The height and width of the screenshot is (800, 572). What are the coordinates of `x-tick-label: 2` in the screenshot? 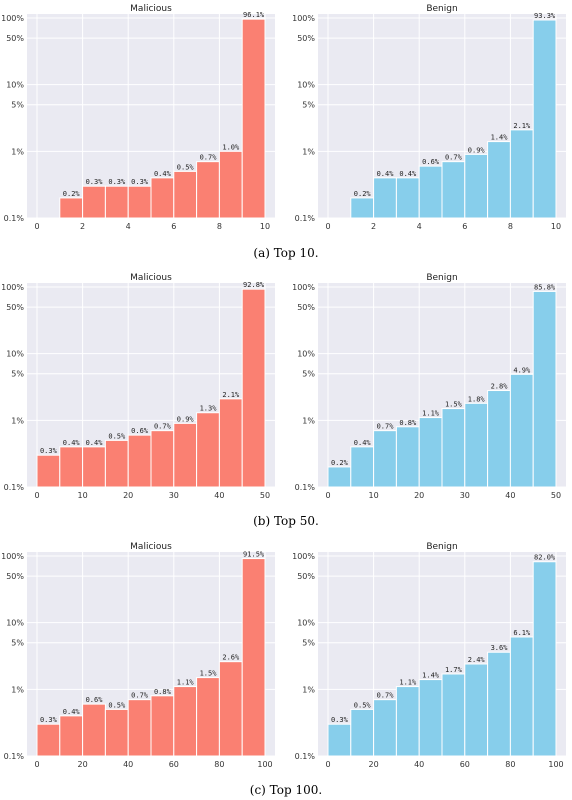 It's located at (82, 226).